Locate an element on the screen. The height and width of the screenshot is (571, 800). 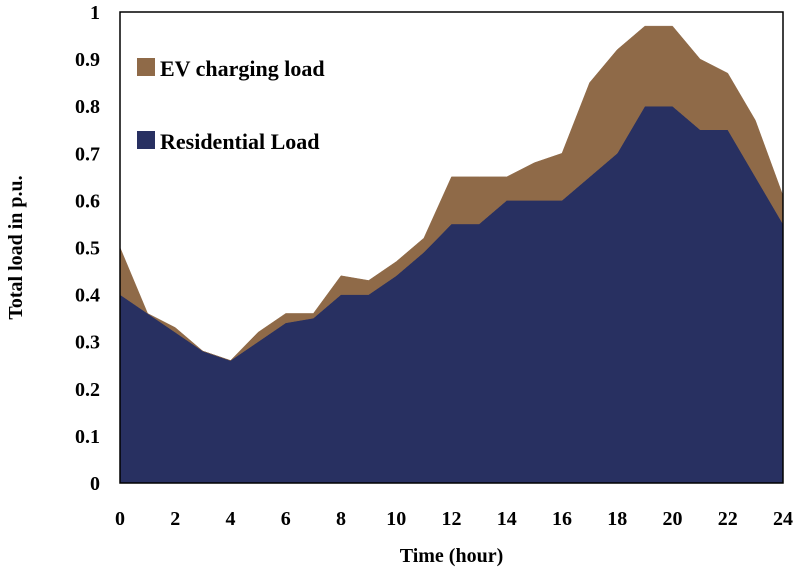
x-tick-label: 6 is located at coordinates (286, 519).